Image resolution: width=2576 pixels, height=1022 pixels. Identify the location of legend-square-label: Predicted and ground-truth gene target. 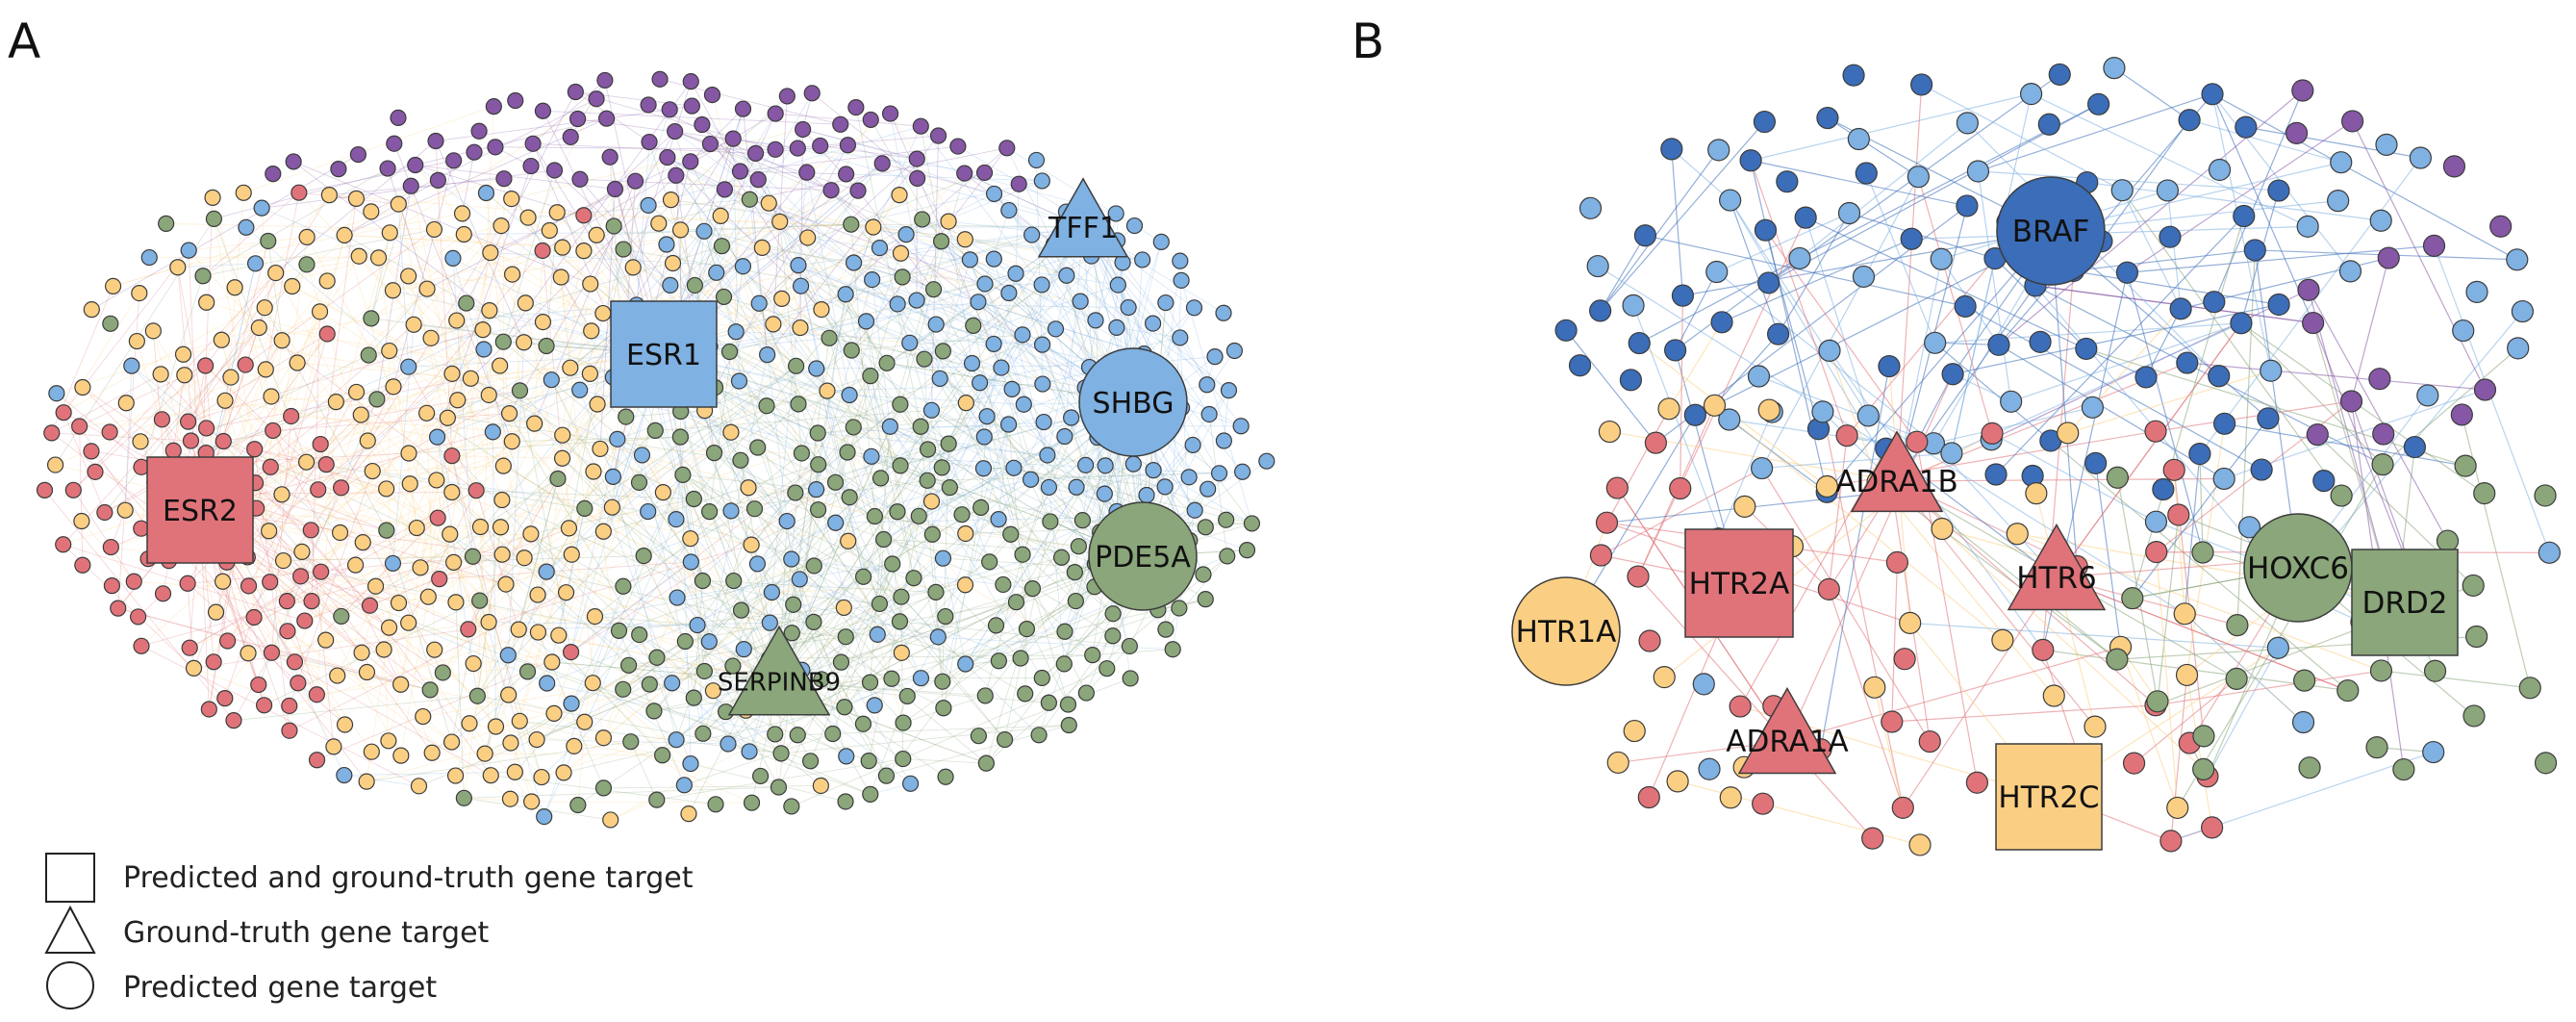
(409, 878).